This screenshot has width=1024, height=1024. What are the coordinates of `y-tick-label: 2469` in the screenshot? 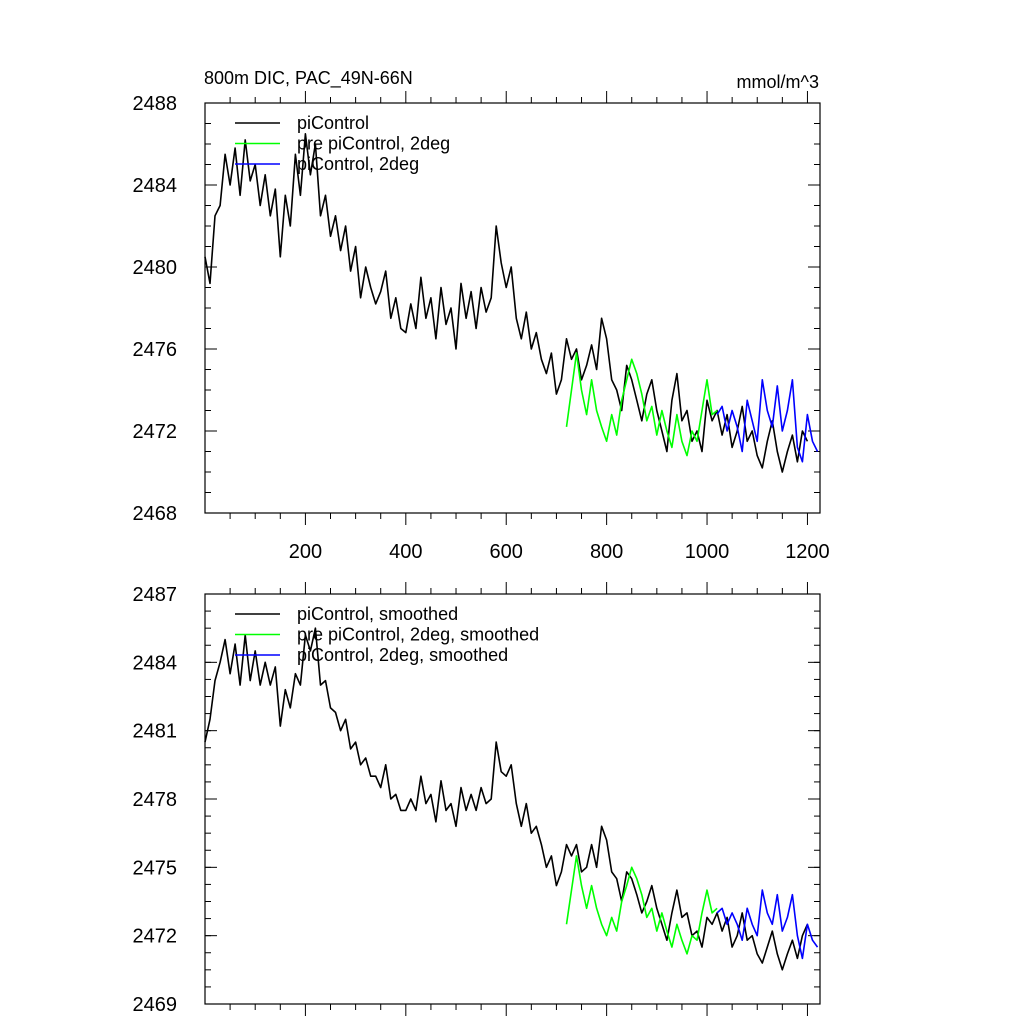 It's located at (155, 1005).